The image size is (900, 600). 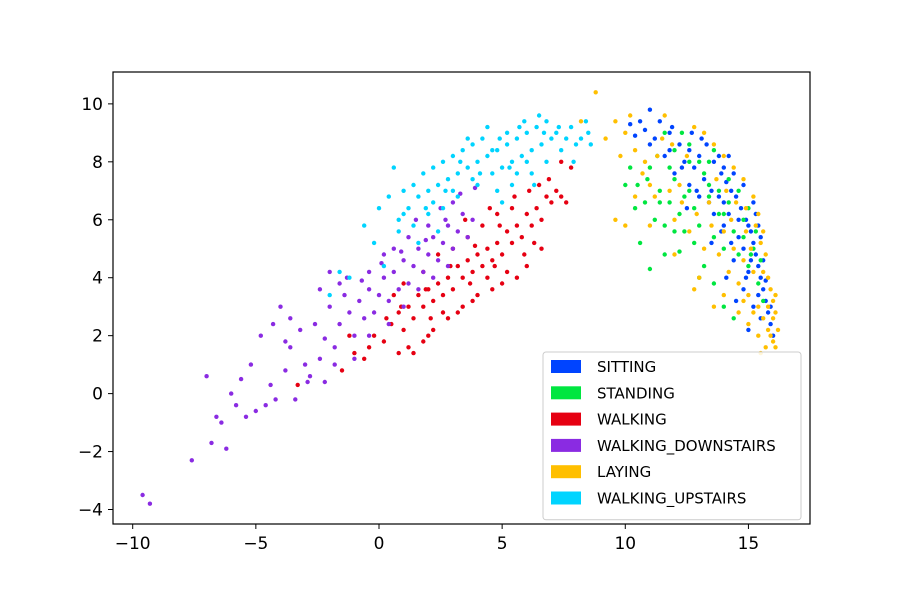 I want to click on y-tick-label: −4, so click(x=90, y=511).